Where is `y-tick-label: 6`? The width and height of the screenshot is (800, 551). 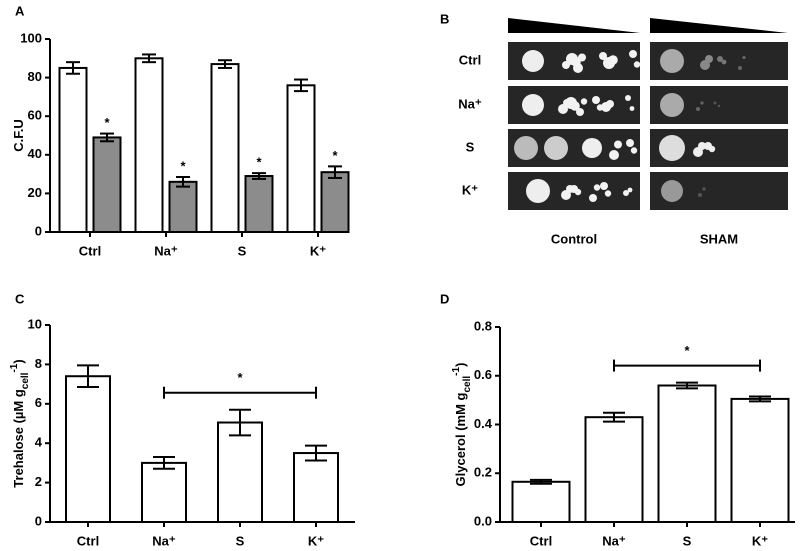
y-tick-label: 6 is located at coordinates (38, 402).